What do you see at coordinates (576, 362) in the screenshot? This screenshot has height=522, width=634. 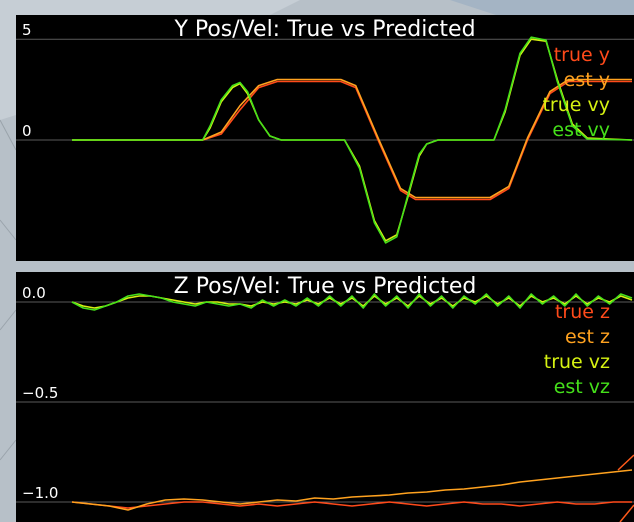 I see `legend-entry-true-vz: true vz` at bounding box center [576, 362].